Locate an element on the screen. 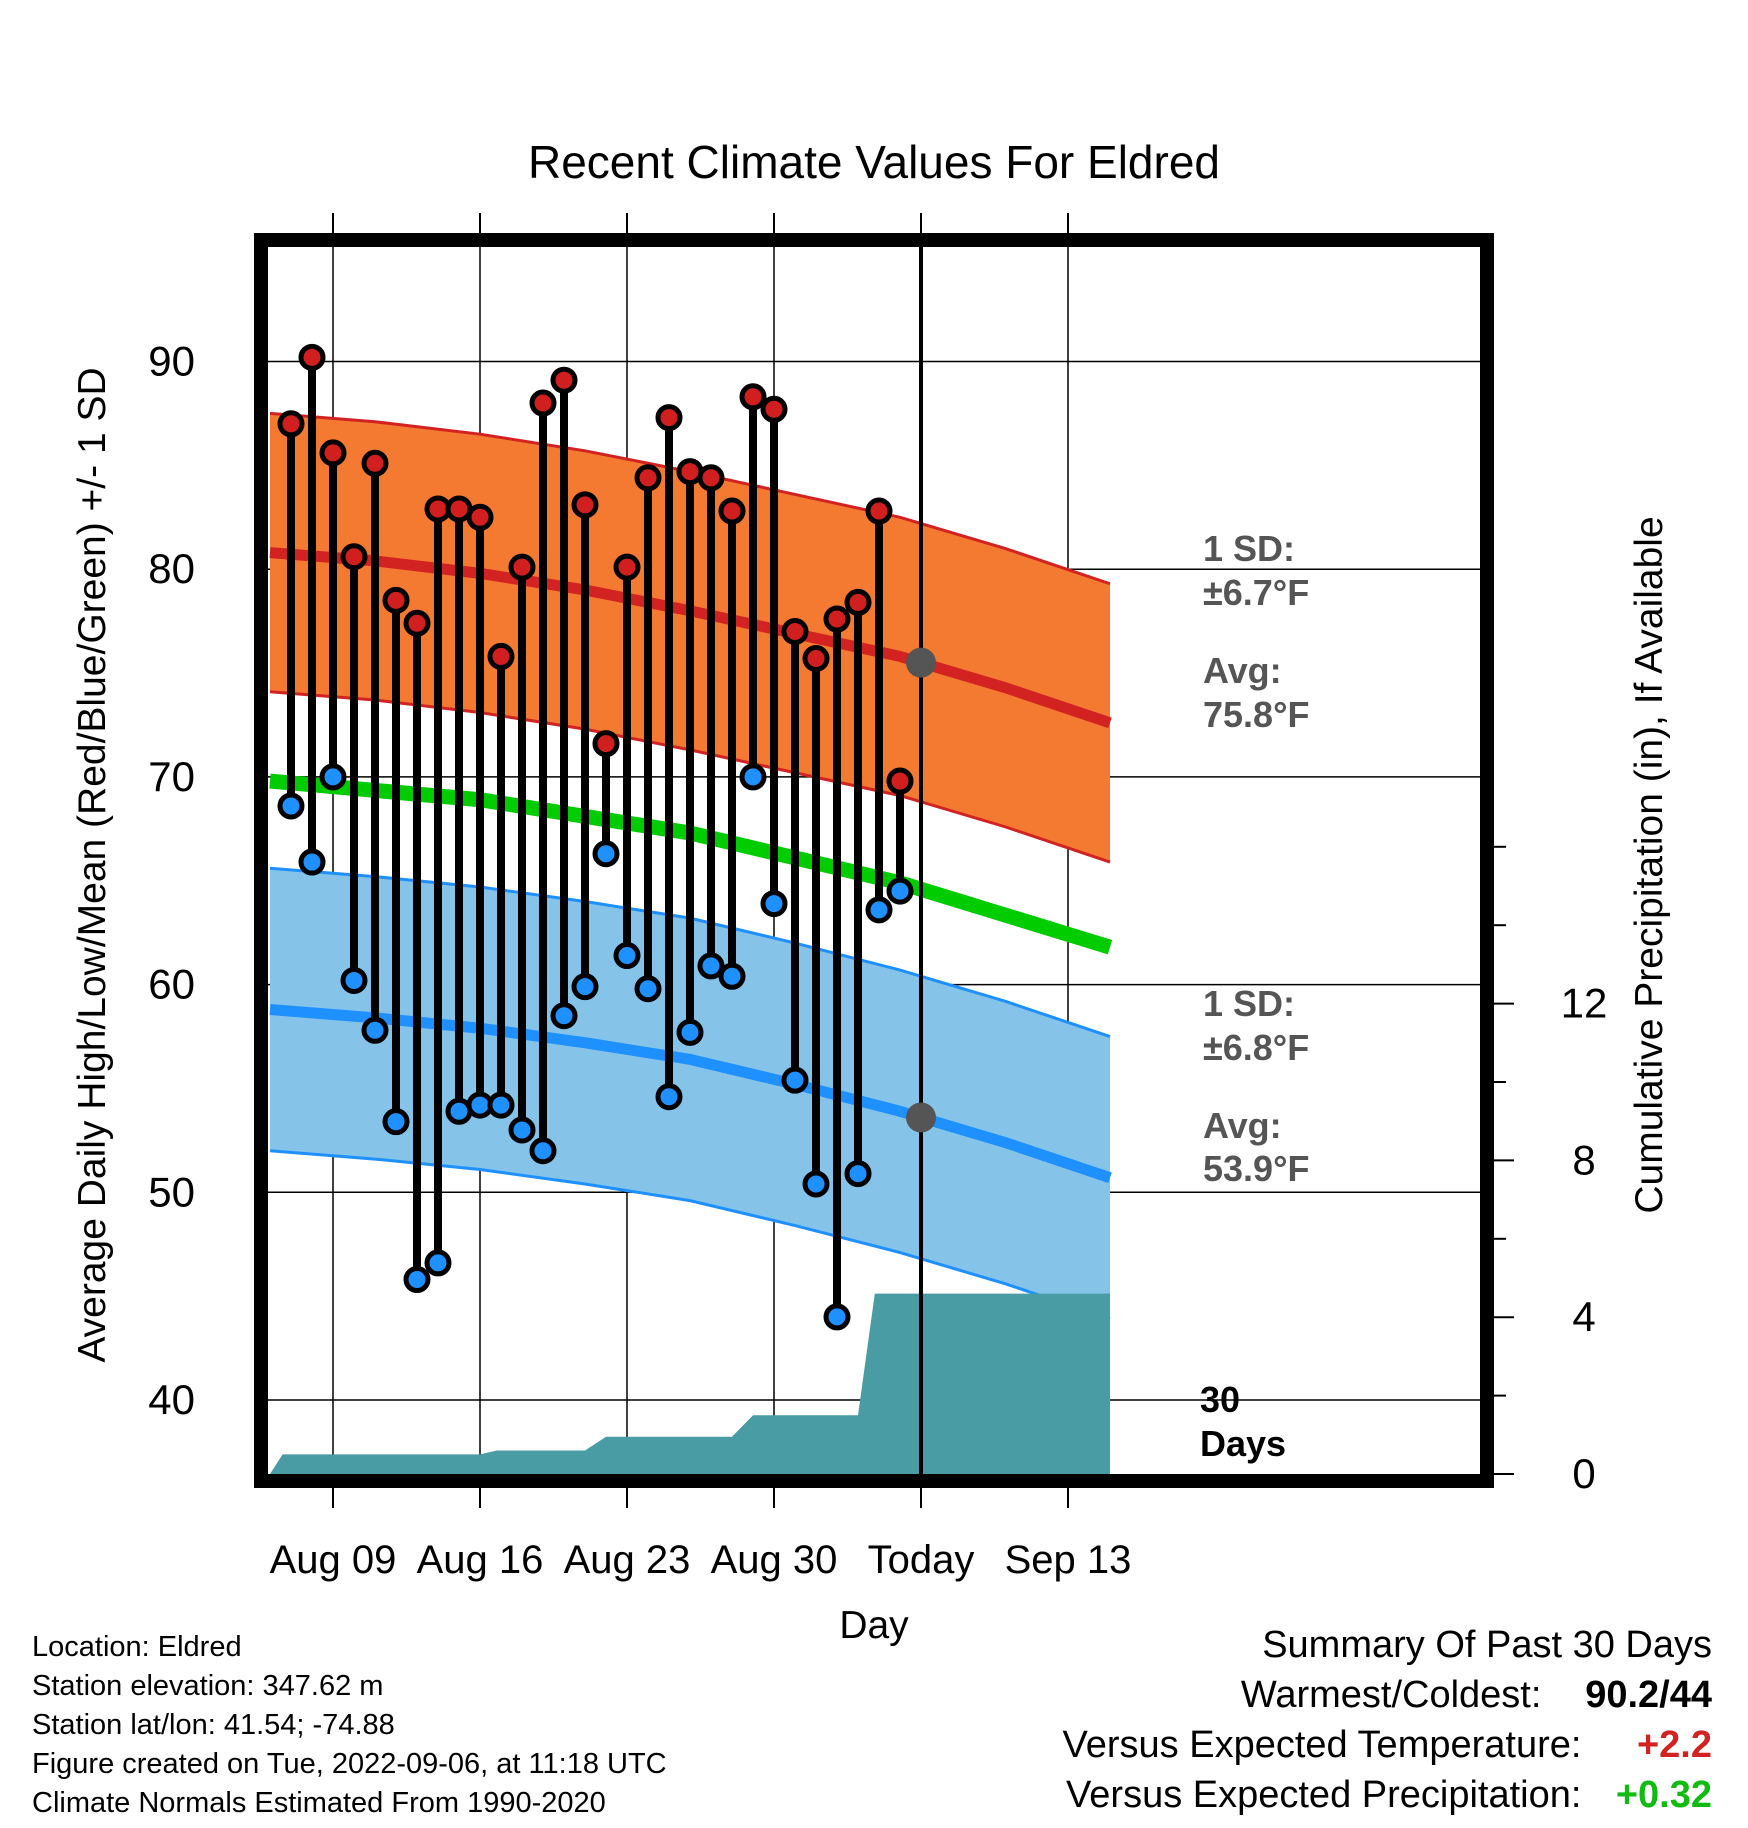  warm-cold-label: Warmest/Coldest: is located at coordinates (1391, 1695).